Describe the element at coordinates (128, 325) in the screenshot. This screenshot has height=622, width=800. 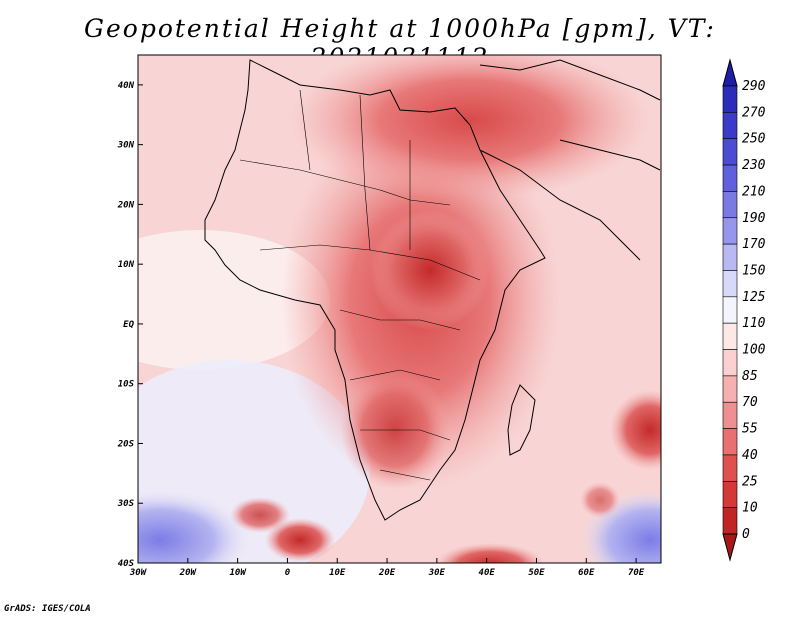
I see `lat-tick-label: EQ` at that location.